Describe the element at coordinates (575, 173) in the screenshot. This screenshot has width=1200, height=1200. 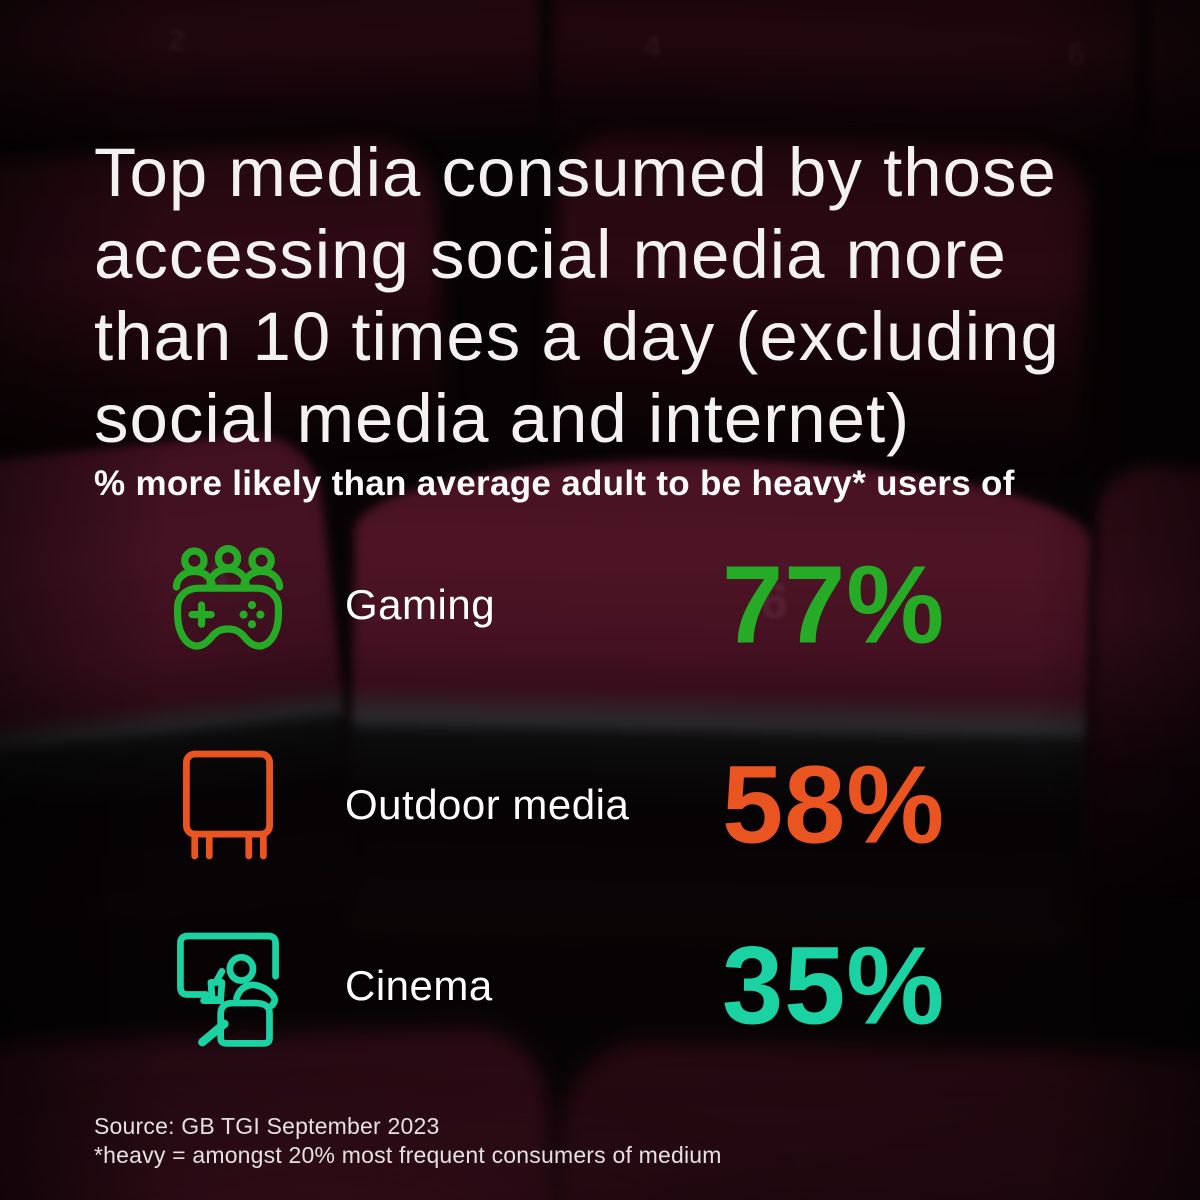
I see `title-line: Top media consumed by those` at that location.